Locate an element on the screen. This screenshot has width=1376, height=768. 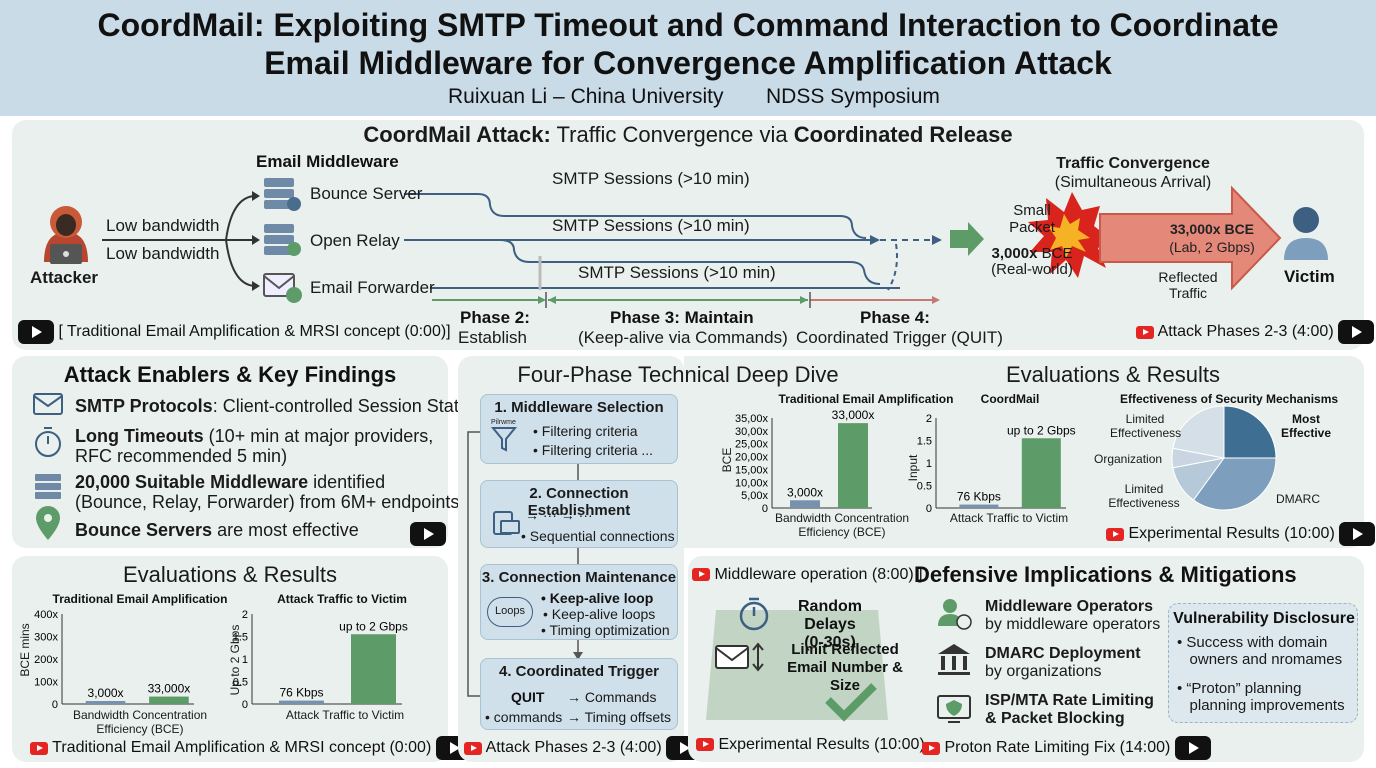
mitigation-rate-limit: ISP/MTA Rate Limiting & Packet Blocking is located at coordinates (1069, 709).